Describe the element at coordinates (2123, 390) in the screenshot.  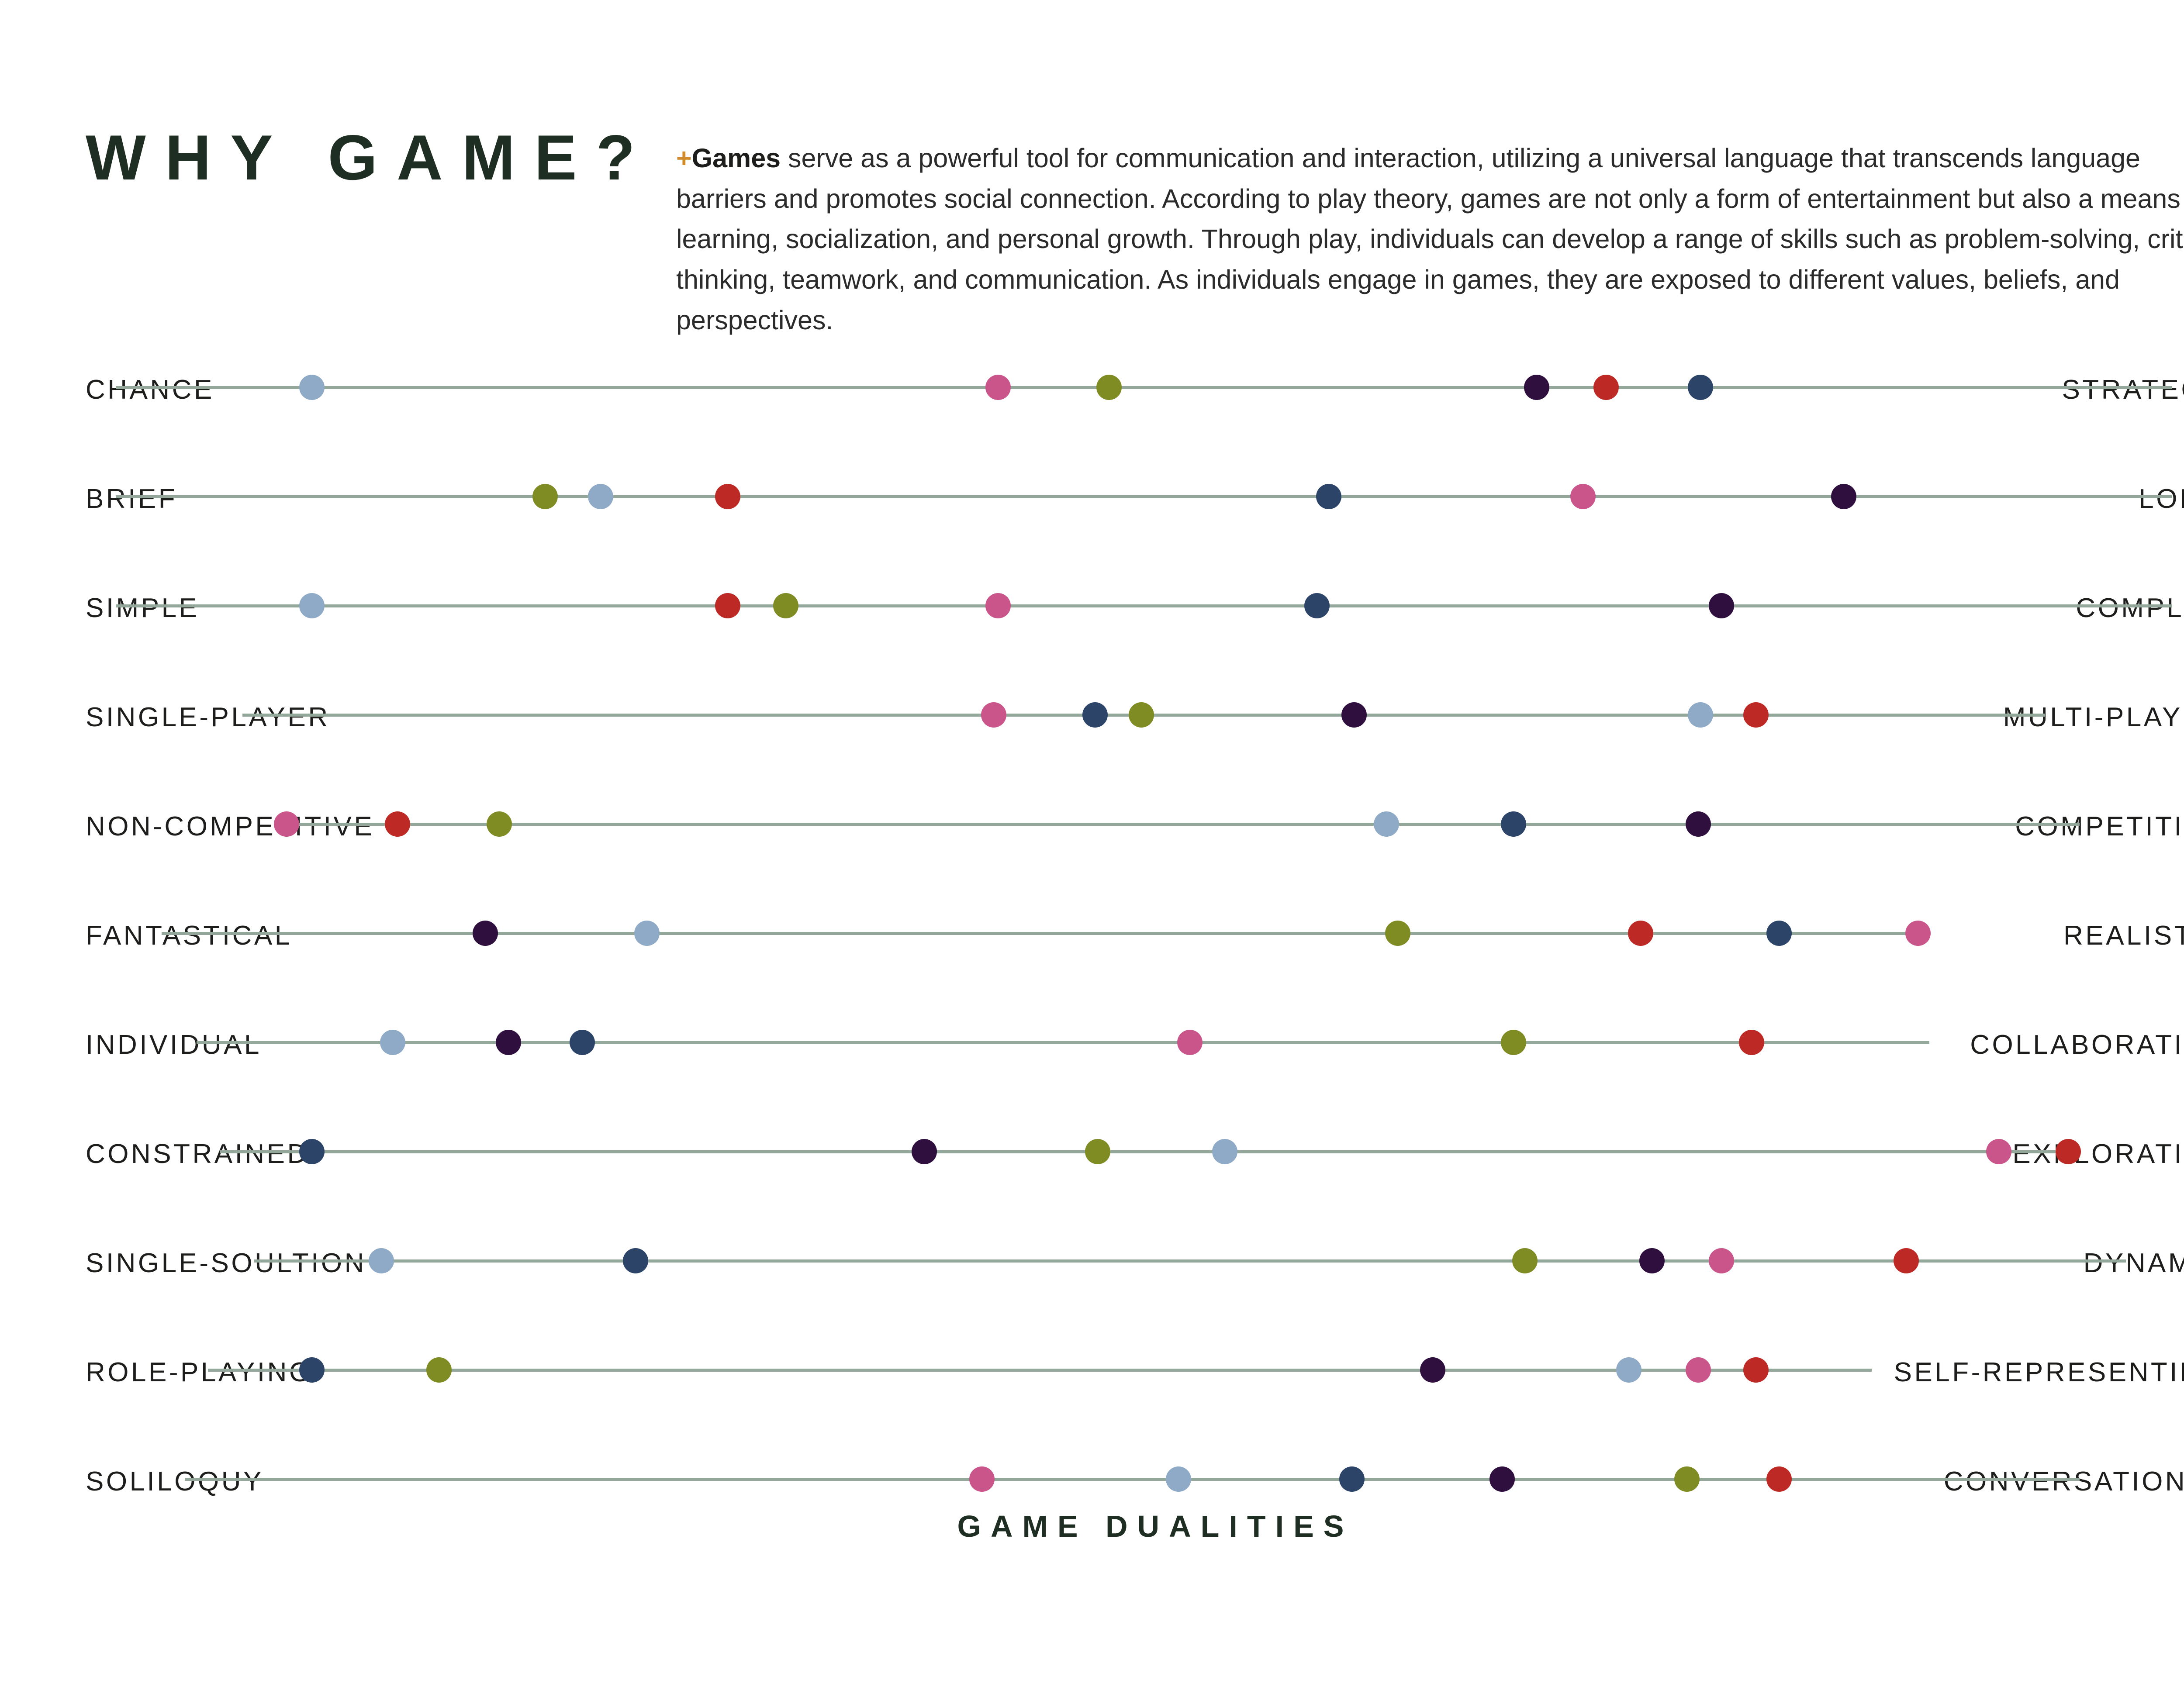
I see `duality-right-label: STRATEGY` at that location.